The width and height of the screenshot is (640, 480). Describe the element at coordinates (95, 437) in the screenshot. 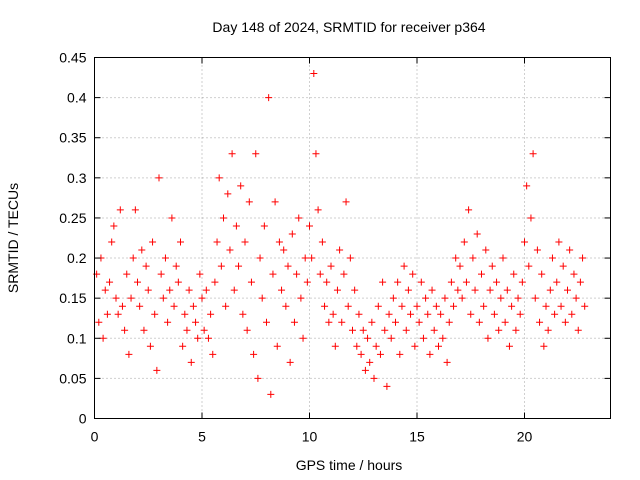

I see `x-tick-label: 0` at that location.